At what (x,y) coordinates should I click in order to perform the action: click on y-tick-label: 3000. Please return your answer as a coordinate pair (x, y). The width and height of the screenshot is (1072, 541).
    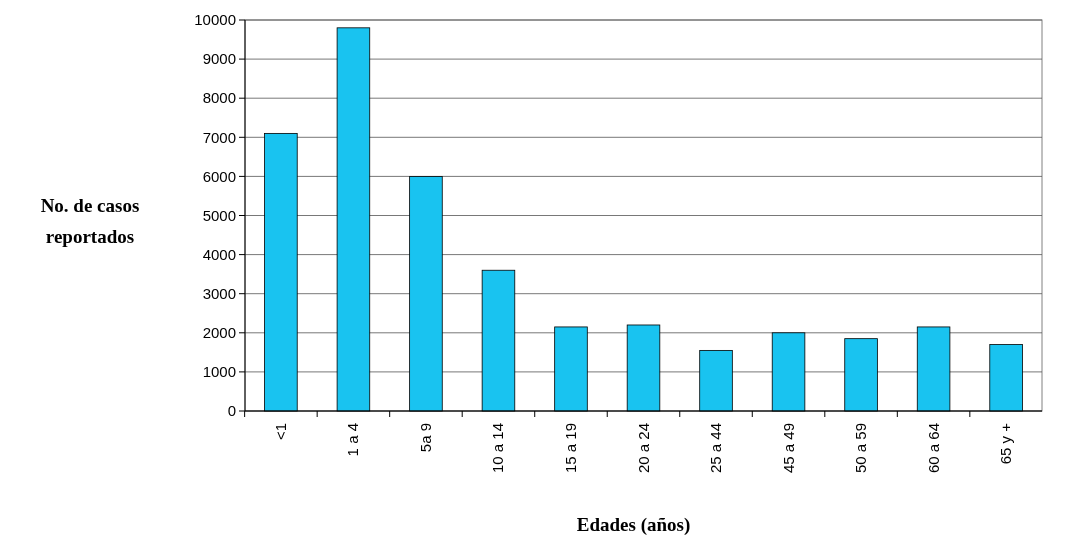
    Looking at the image, I should click on (219, 293).